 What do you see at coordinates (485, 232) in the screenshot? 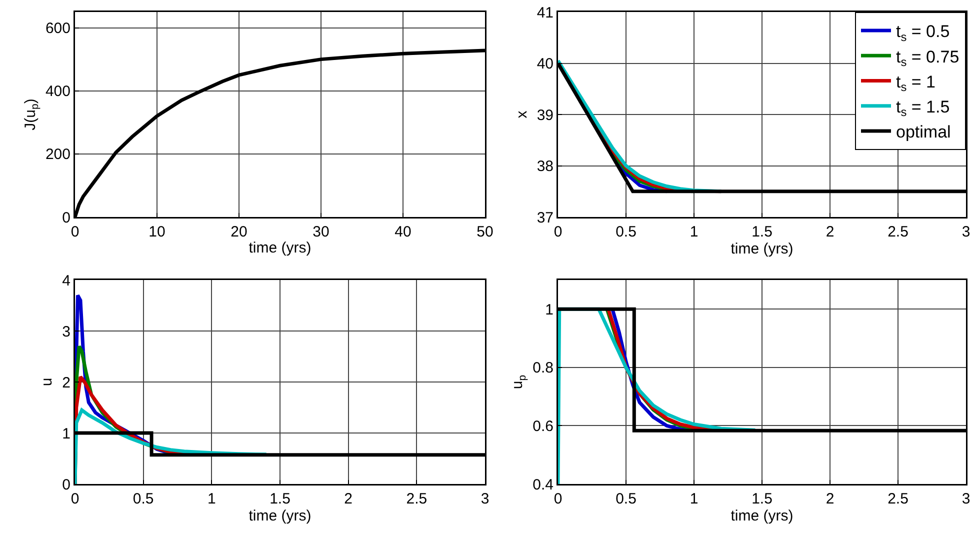
I see `x-tick-label: 50` at bounding box center [485, 232].